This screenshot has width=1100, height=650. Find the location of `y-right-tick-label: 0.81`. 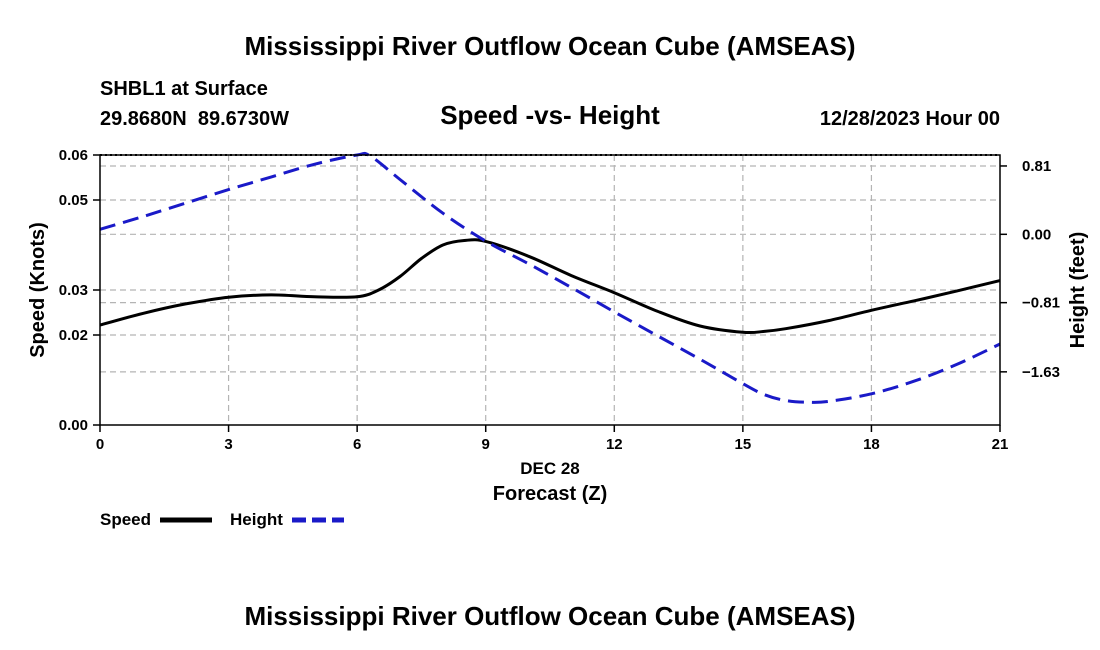

y-right-tick-label: 0.81 is located at coordinates (1036, 166).